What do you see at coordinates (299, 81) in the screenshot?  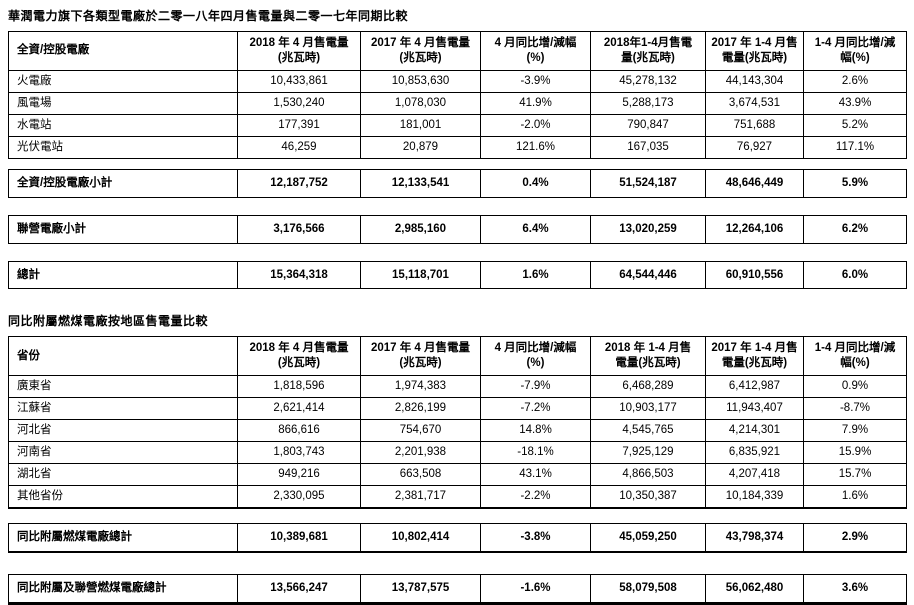 I see `cell: 10,433,861` at bounding box center [299, 81].